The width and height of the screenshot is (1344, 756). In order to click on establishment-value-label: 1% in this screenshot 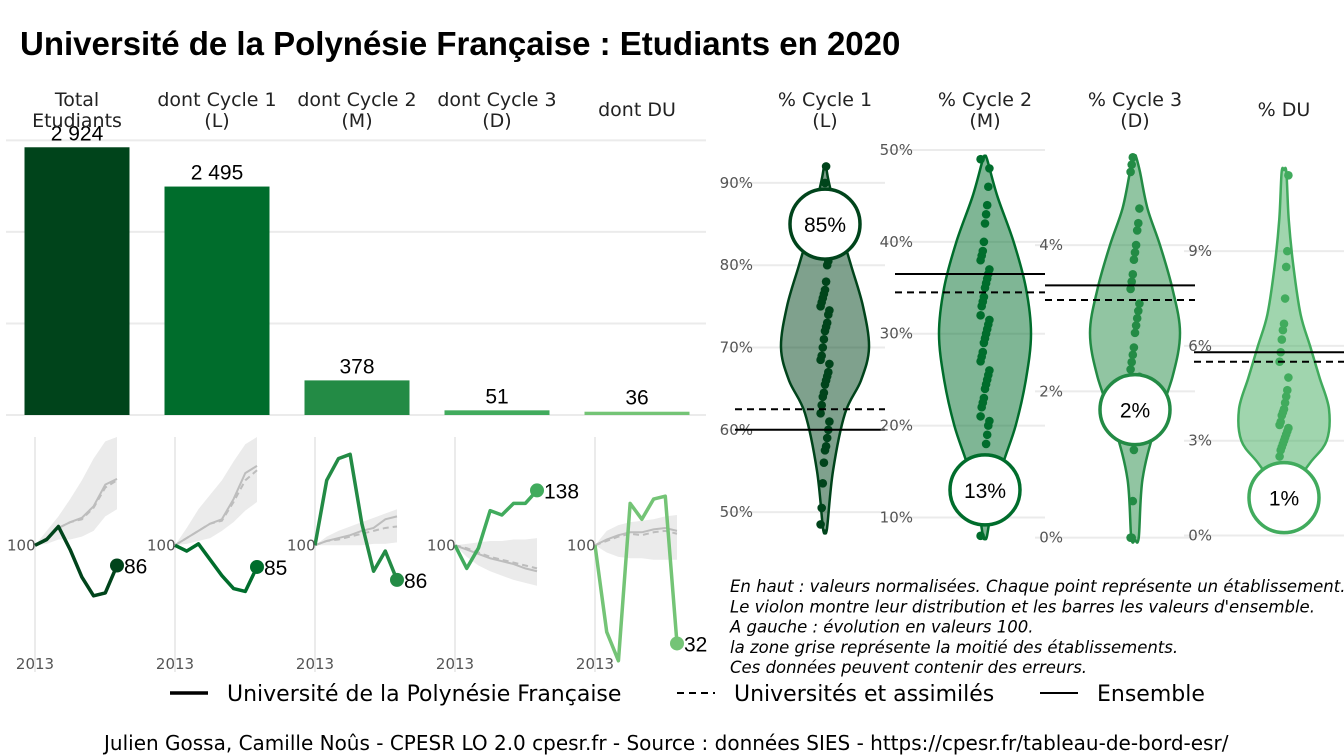, I will do `click(1284, 499)`.